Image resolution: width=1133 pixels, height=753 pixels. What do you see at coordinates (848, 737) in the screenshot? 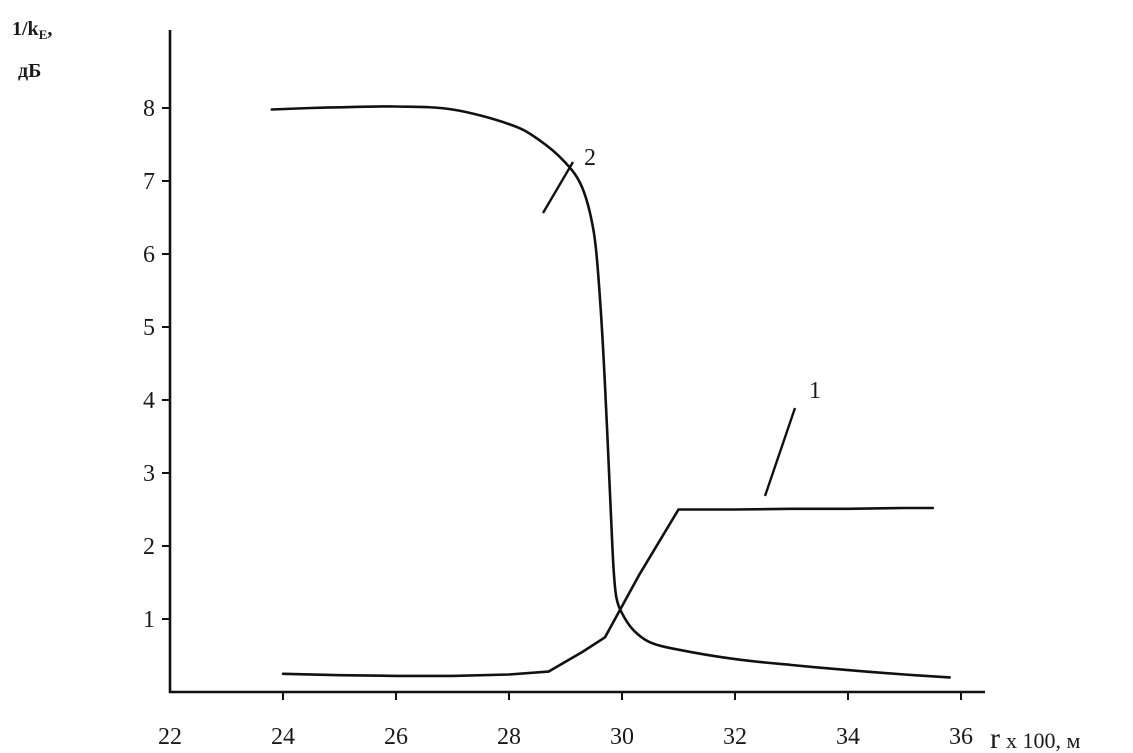
I see `x-tick-label: 34` at bounding box center [848, 737].